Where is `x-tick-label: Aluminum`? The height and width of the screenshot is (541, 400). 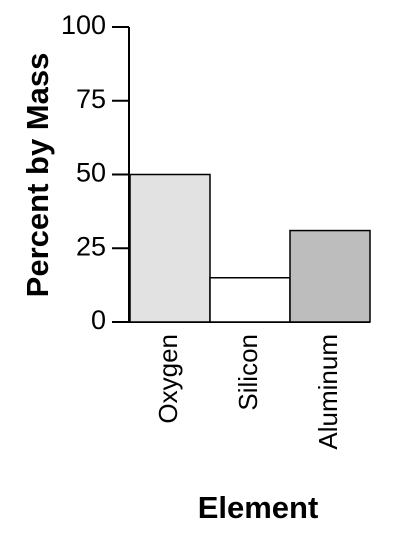
x-tick-label: Aluminum is located at coordinates (328, 392).